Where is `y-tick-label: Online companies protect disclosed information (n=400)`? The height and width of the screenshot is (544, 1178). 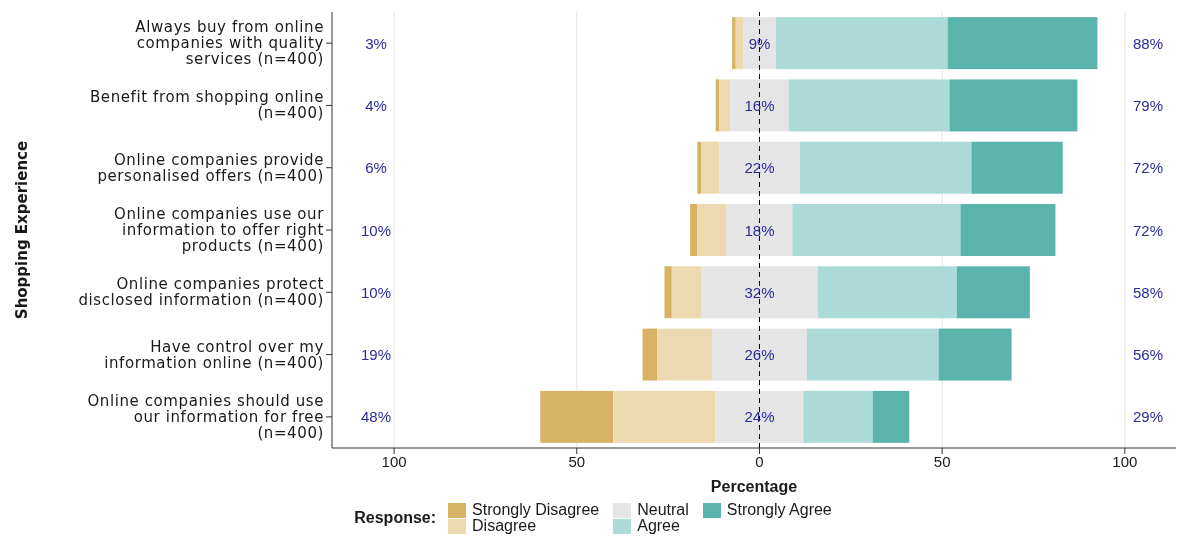 y-tick-label: Online companies protect disclosed information (n=400) is located at coordinates (201, 292).